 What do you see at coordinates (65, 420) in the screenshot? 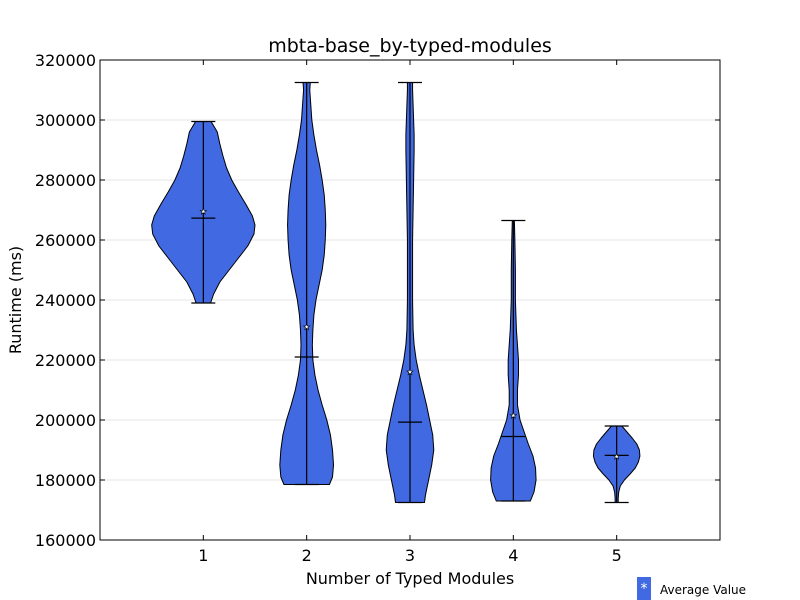
I see `y-tick-label: 200000` at bounding box center [65, 420].